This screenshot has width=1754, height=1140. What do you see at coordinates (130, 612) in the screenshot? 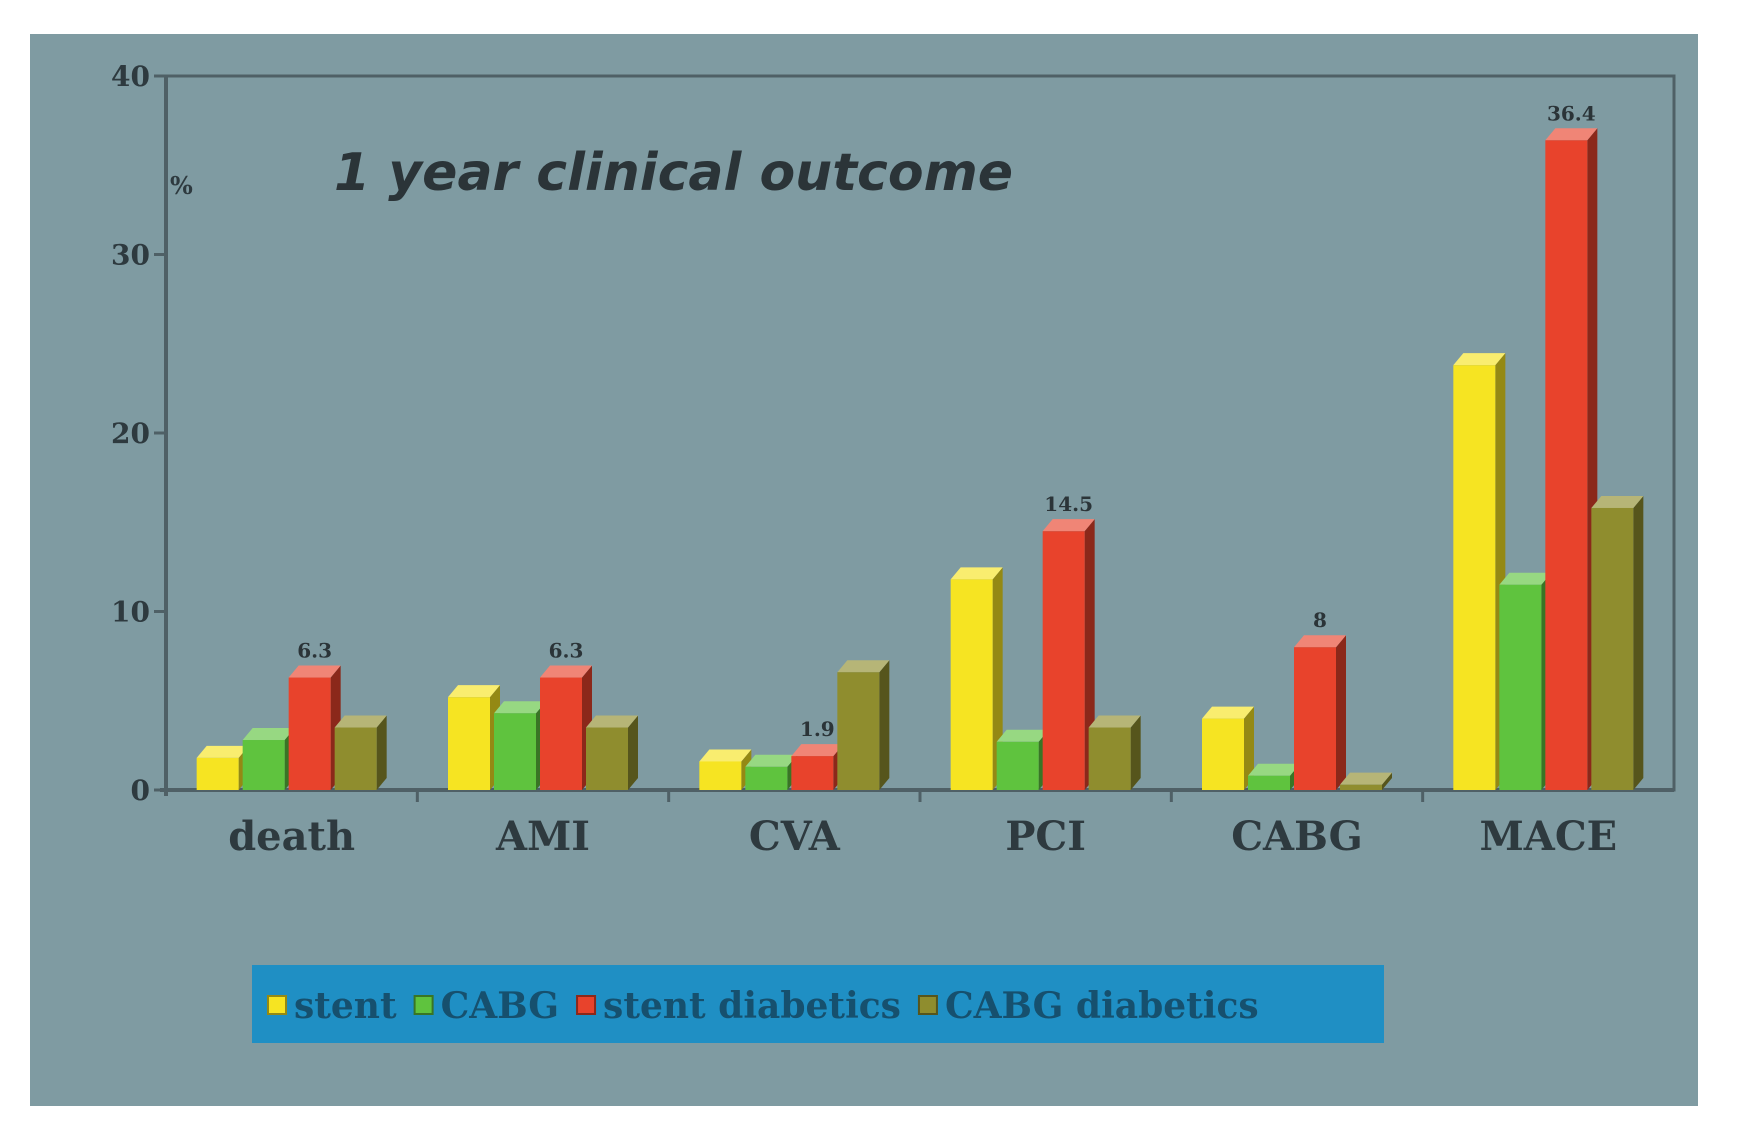
I see `y-tick-label: 10` at bounding box center [130, 612].